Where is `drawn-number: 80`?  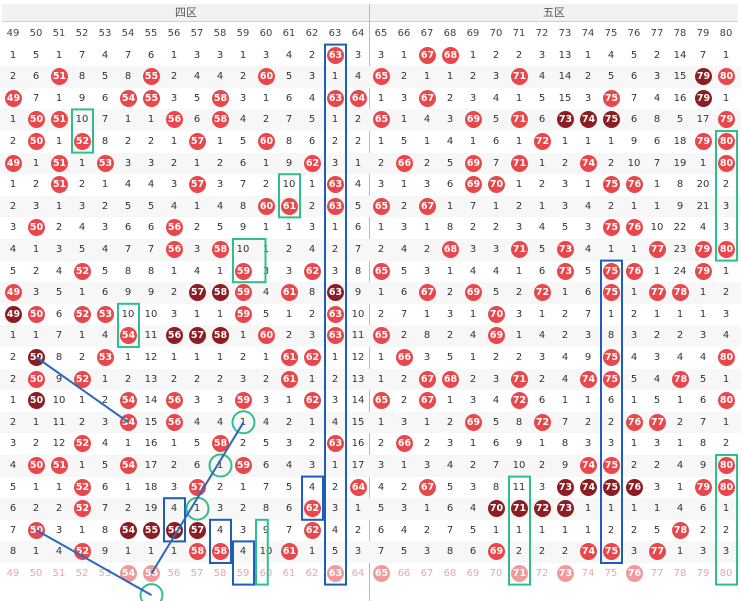
drawn-number: 80 is located at coordinates (726, 141).